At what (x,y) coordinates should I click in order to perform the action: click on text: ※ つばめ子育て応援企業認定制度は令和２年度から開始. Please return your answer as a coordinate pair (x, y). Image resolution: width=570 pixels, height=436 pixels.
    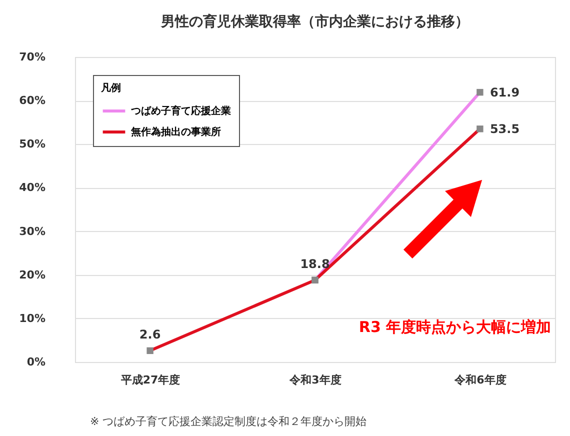
    Looking at the image, I should click on (228, 421).